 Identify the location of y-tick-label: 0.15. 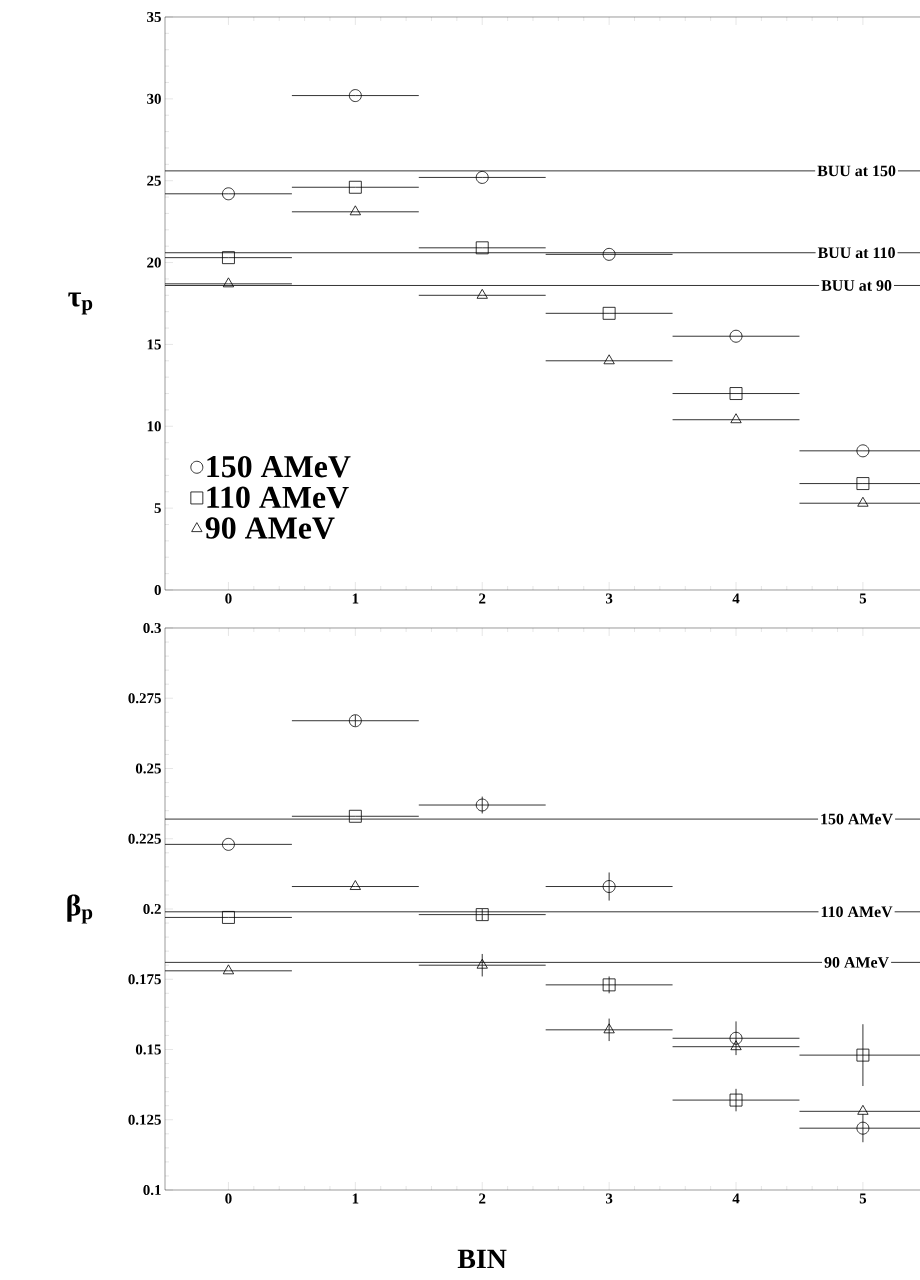
(148, 1049).